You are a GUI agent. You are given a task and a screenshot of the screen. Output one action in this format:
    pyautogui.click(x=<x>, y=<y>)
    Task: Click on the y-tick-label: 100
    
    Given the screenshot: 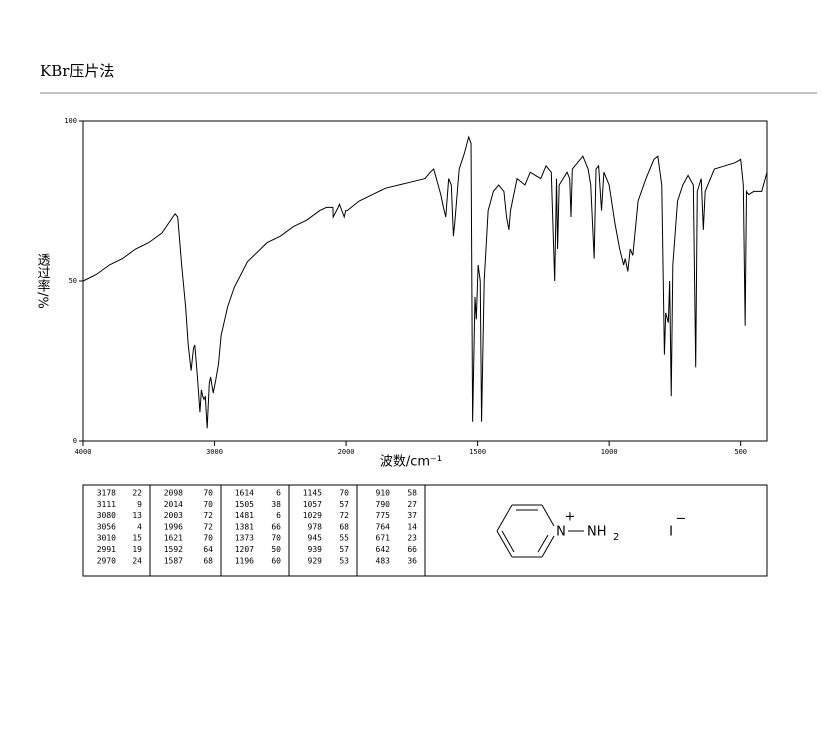 What is the action you would take?
    pyautogui.click(x=70, y=121)
    